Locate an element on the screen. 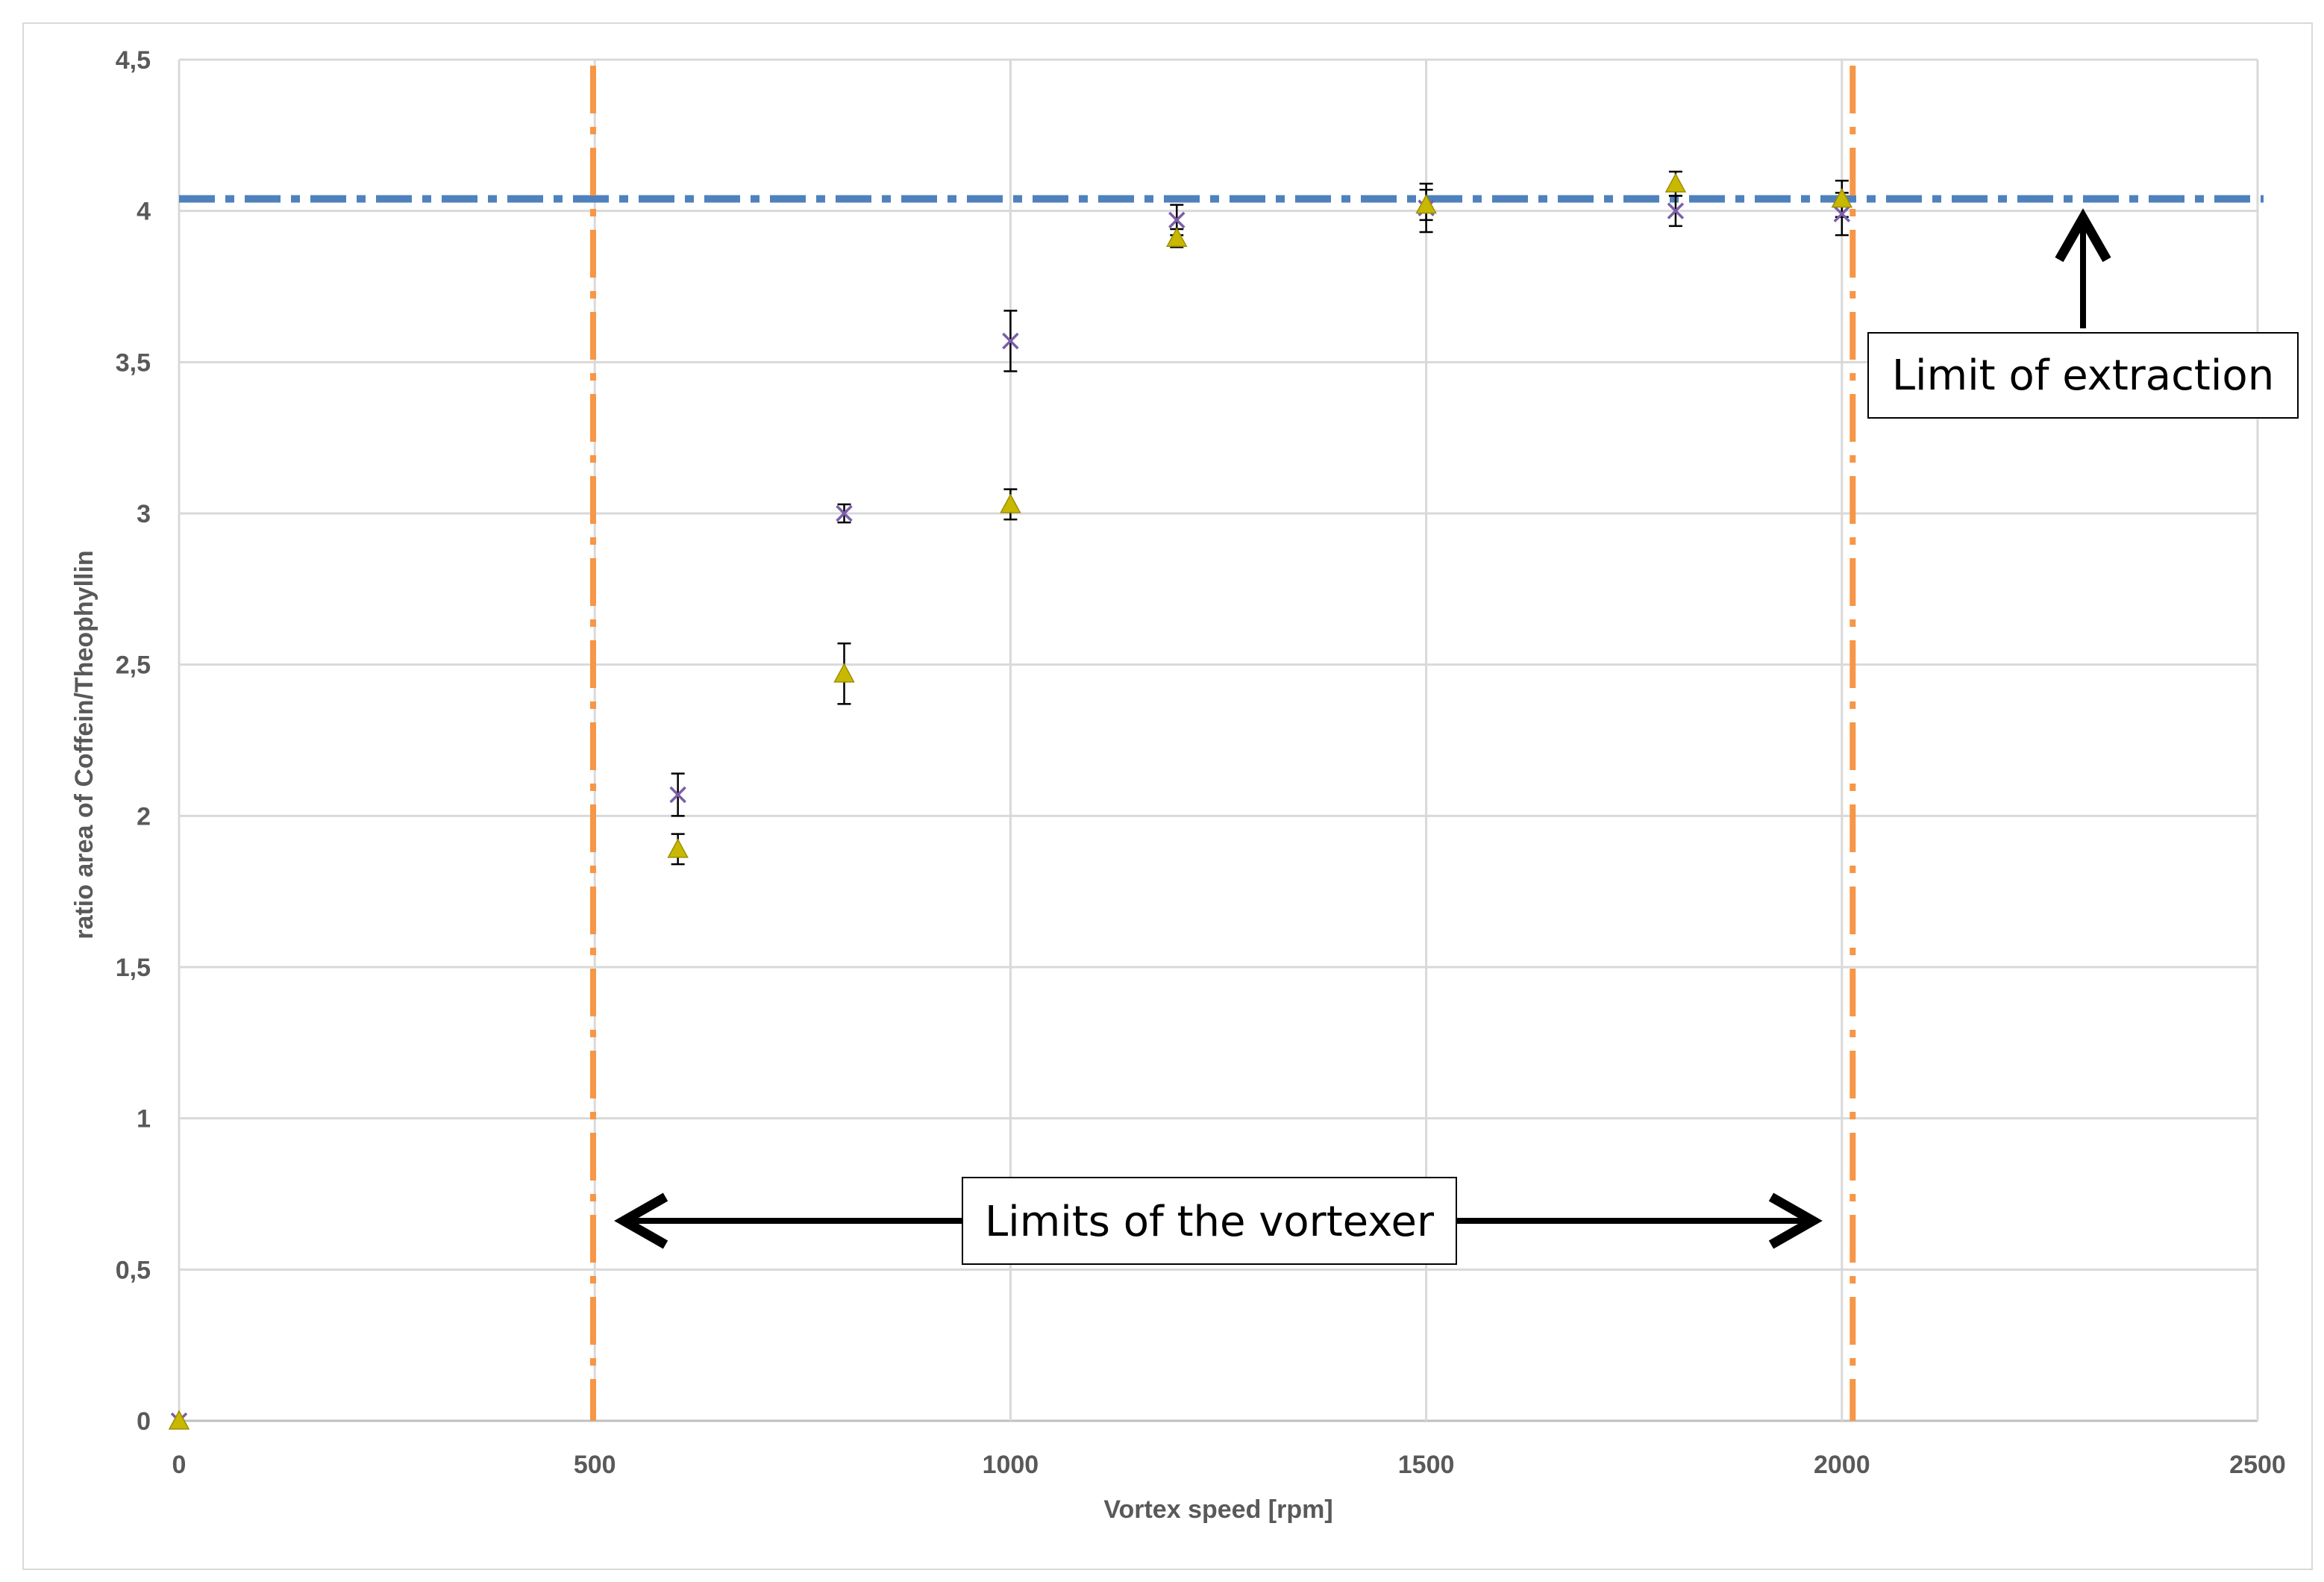 The image size is (2324, 1582). y-tick-label: 1,5 is located at coordinates (133, 968).